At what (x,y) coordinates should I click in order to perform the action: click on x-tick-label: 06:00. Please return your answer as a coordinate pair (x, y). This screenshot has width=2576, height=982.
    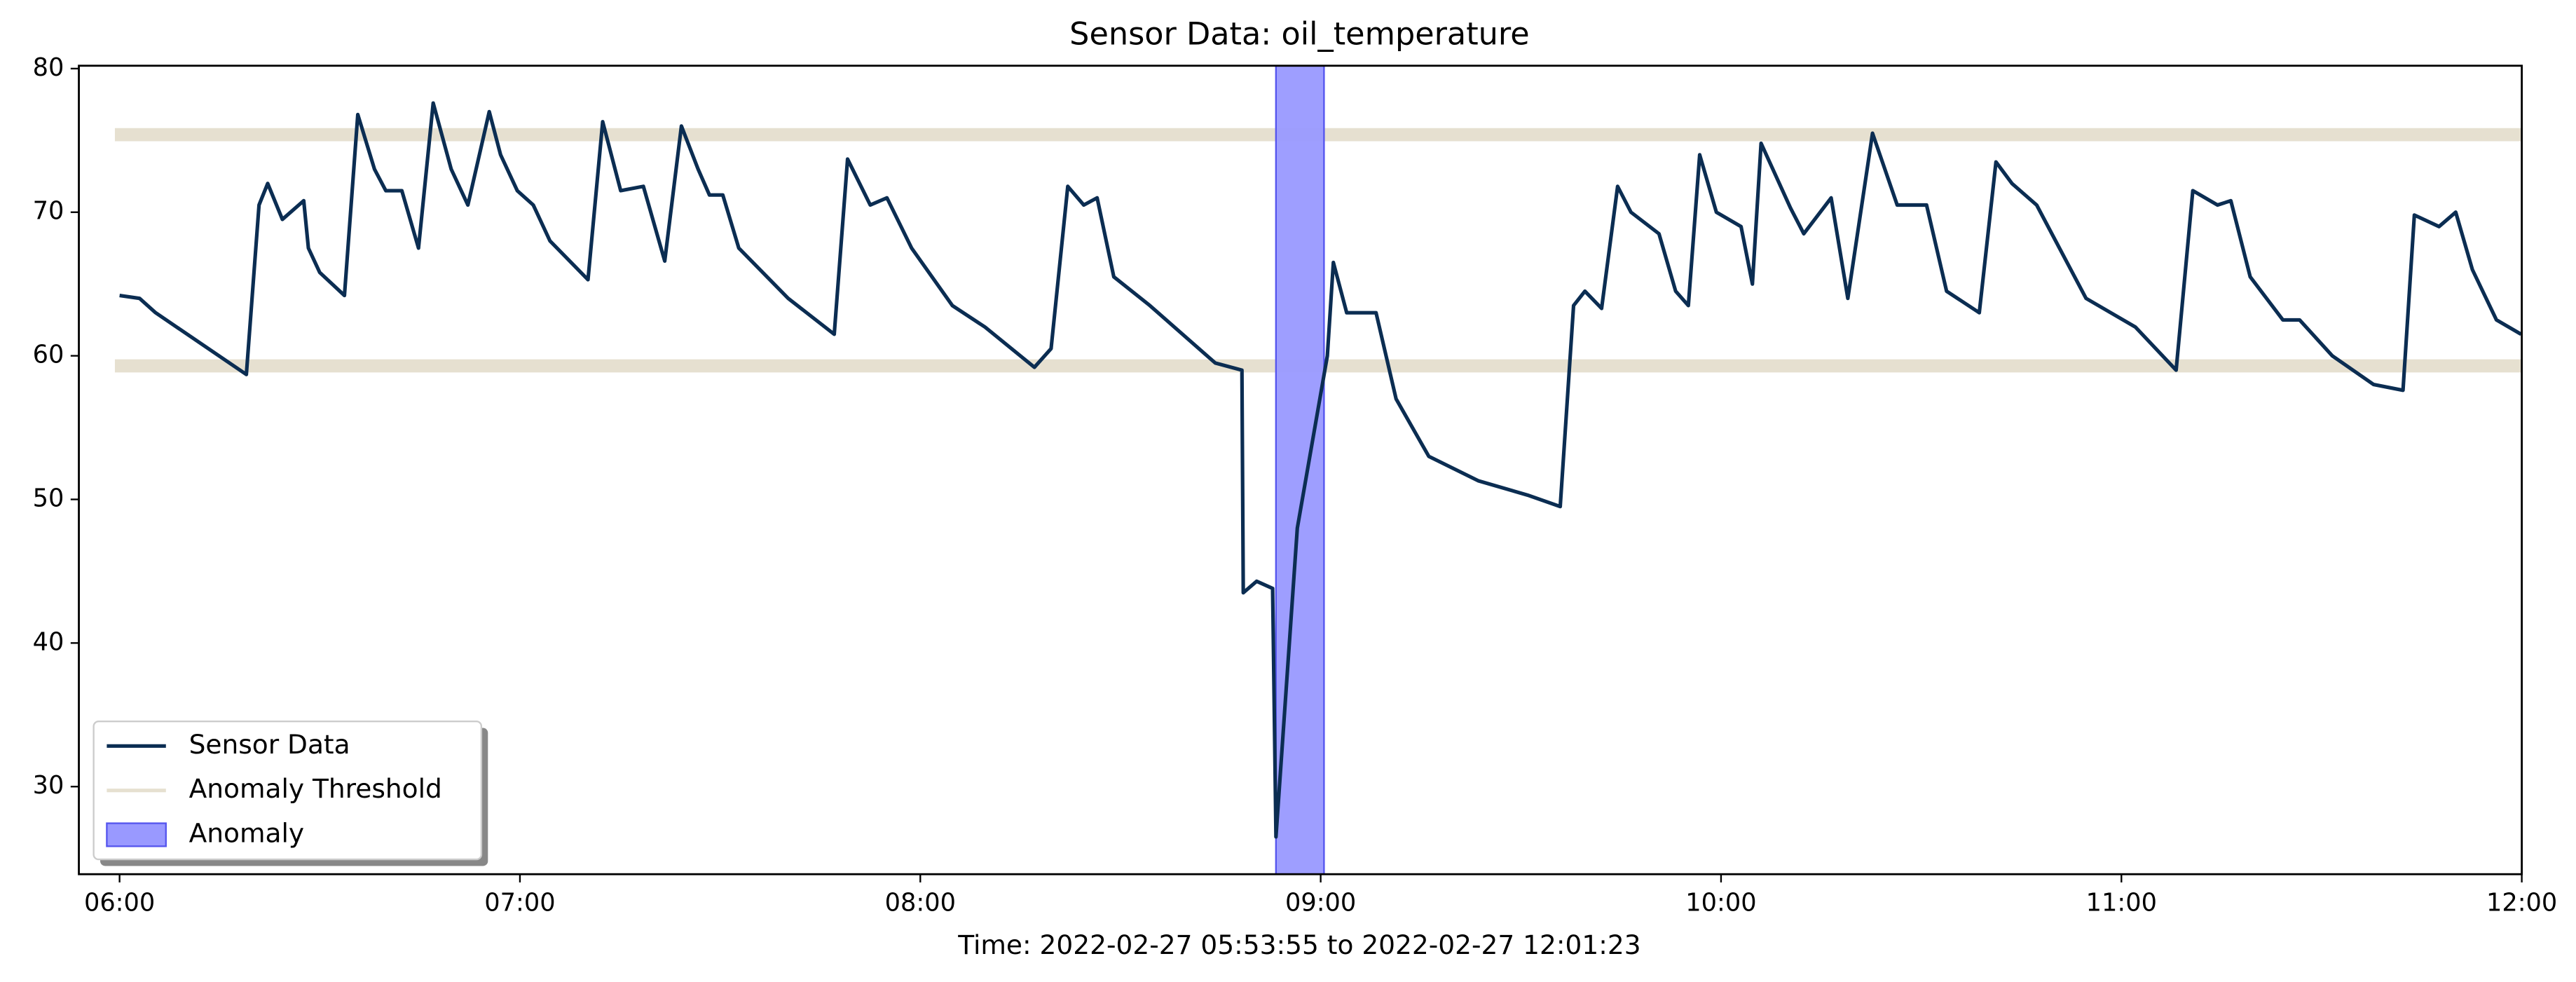
    Looking at the image, I should click on (120, 902).